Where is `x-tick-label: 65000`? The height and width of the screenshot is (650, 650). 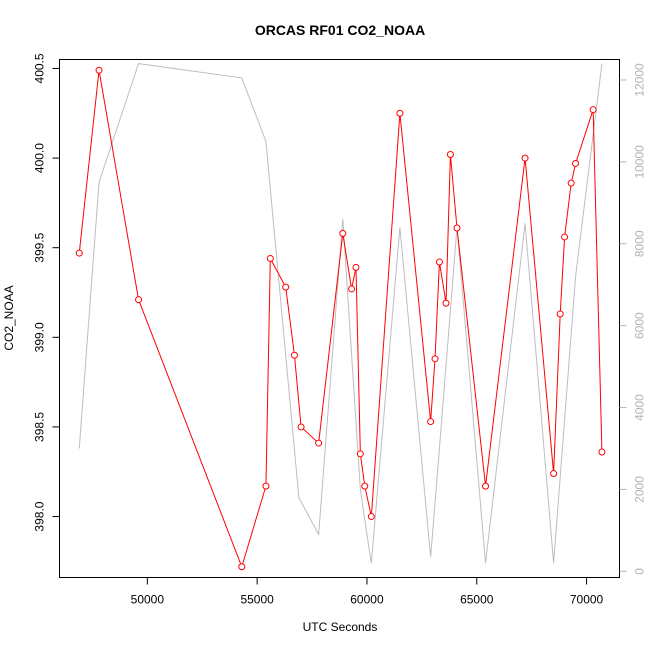 x-tick-label: 65000 is located at coordinates (477, 600).